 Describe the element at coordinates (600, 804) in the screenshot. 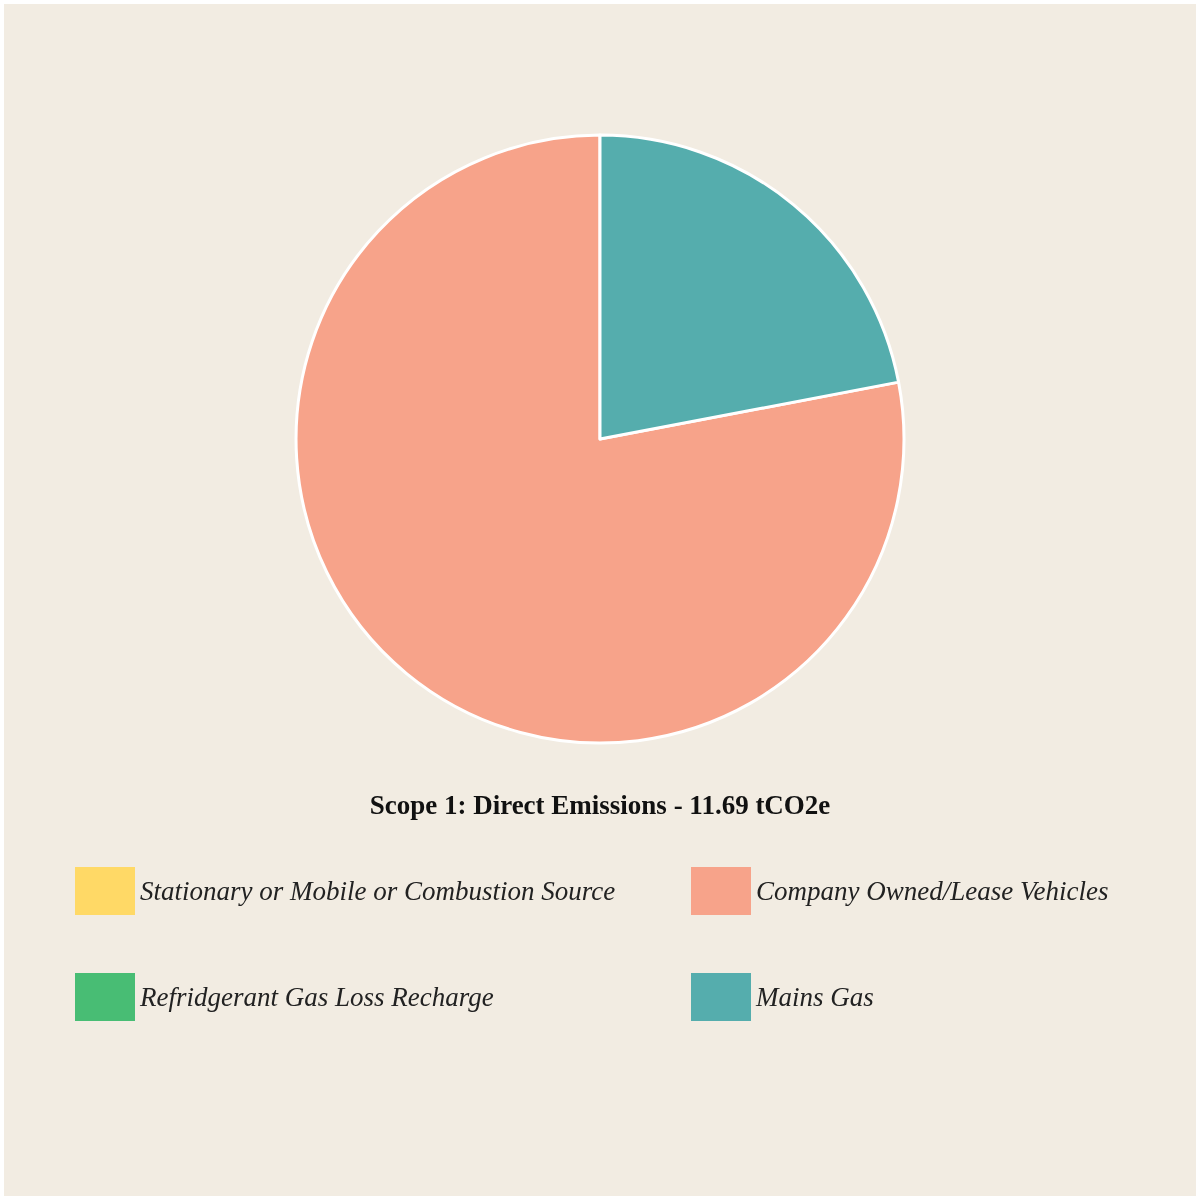

I see `text: Scope 1: Direct Emissions - 11.69 tCO2e` at that location.